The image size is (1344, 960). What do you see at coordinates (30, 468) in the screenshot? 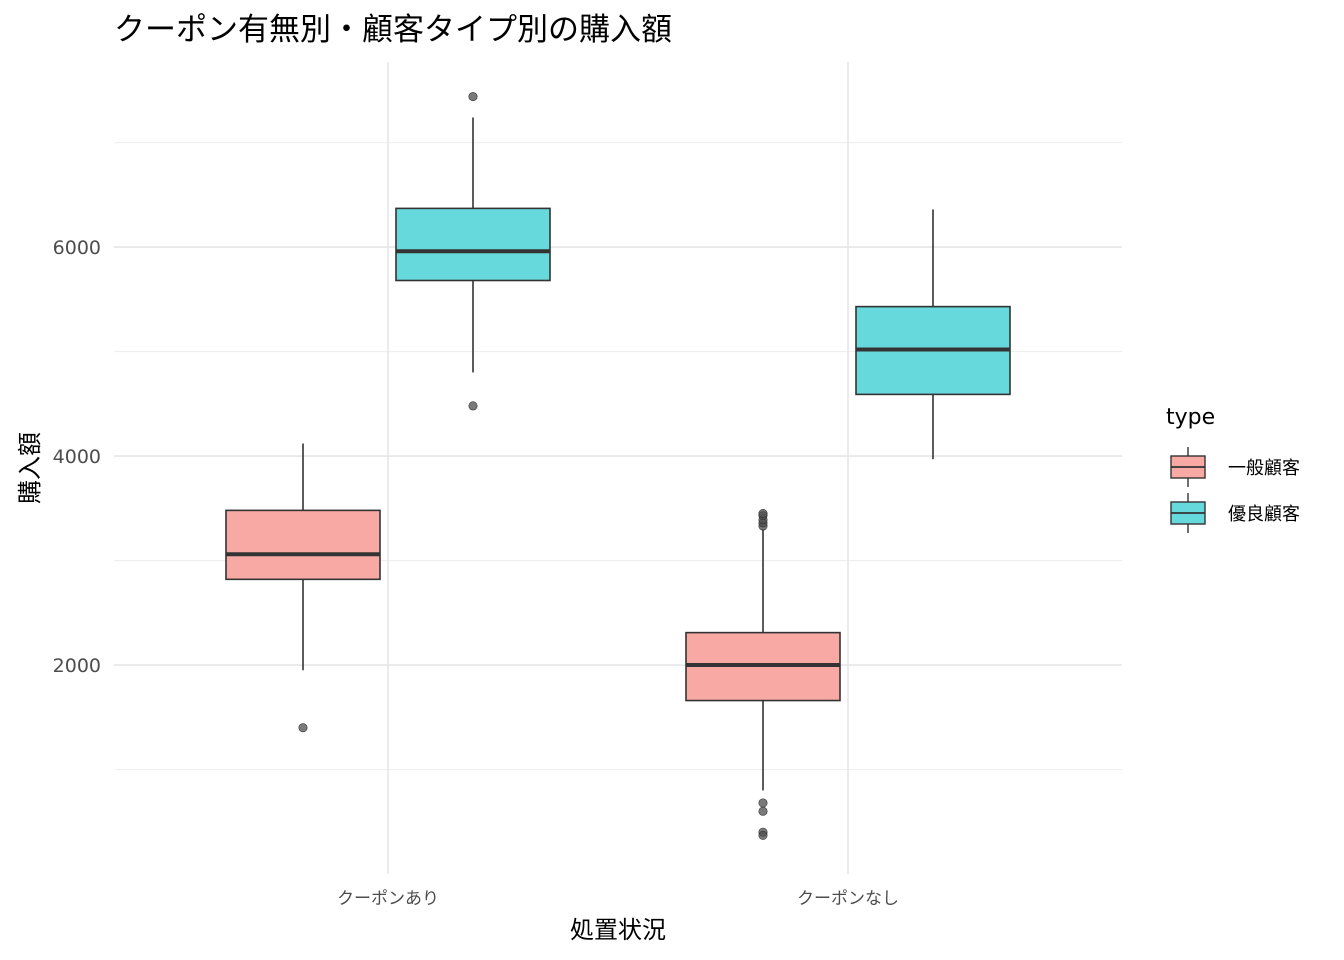
I see `y-axis-label: 購入額` at bounding box center [30, 468].